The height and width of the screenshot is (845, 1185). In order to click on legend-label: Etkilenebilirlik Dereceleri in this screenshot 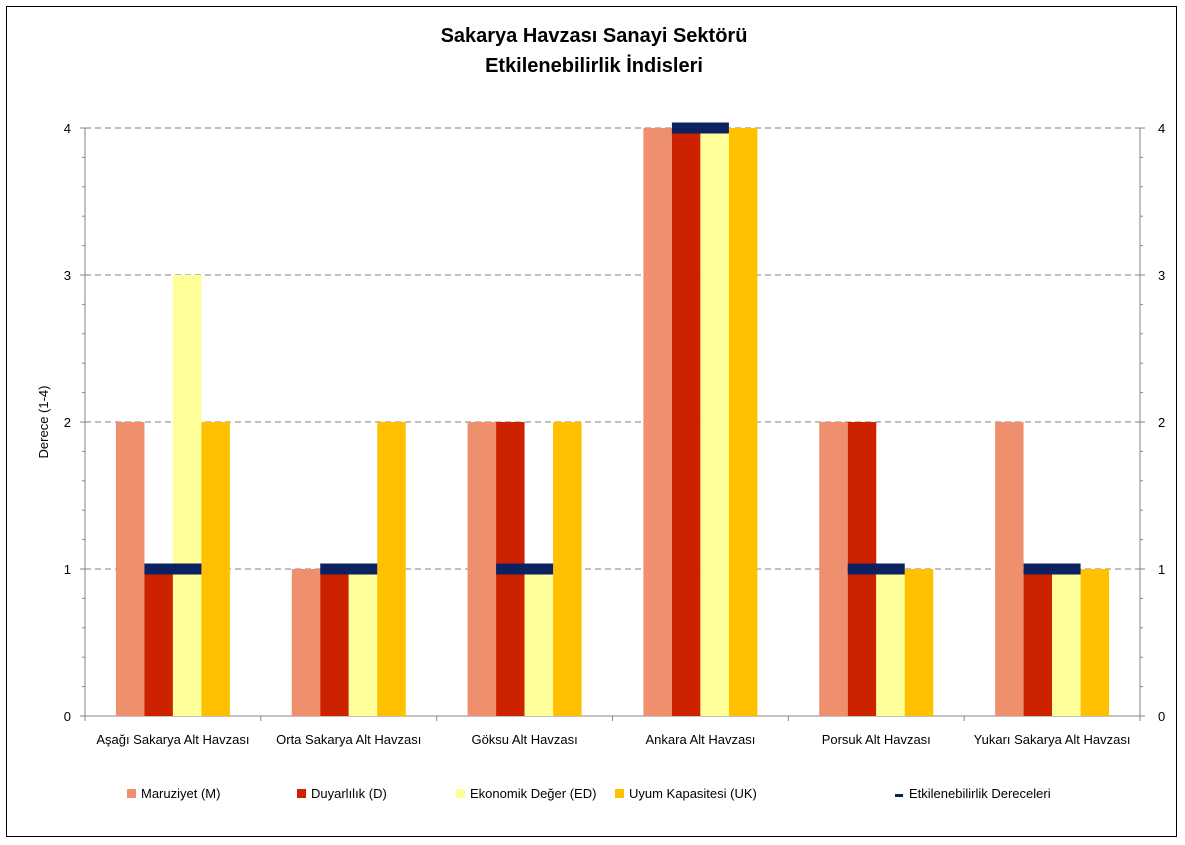, I will do `click(980, 793)`.